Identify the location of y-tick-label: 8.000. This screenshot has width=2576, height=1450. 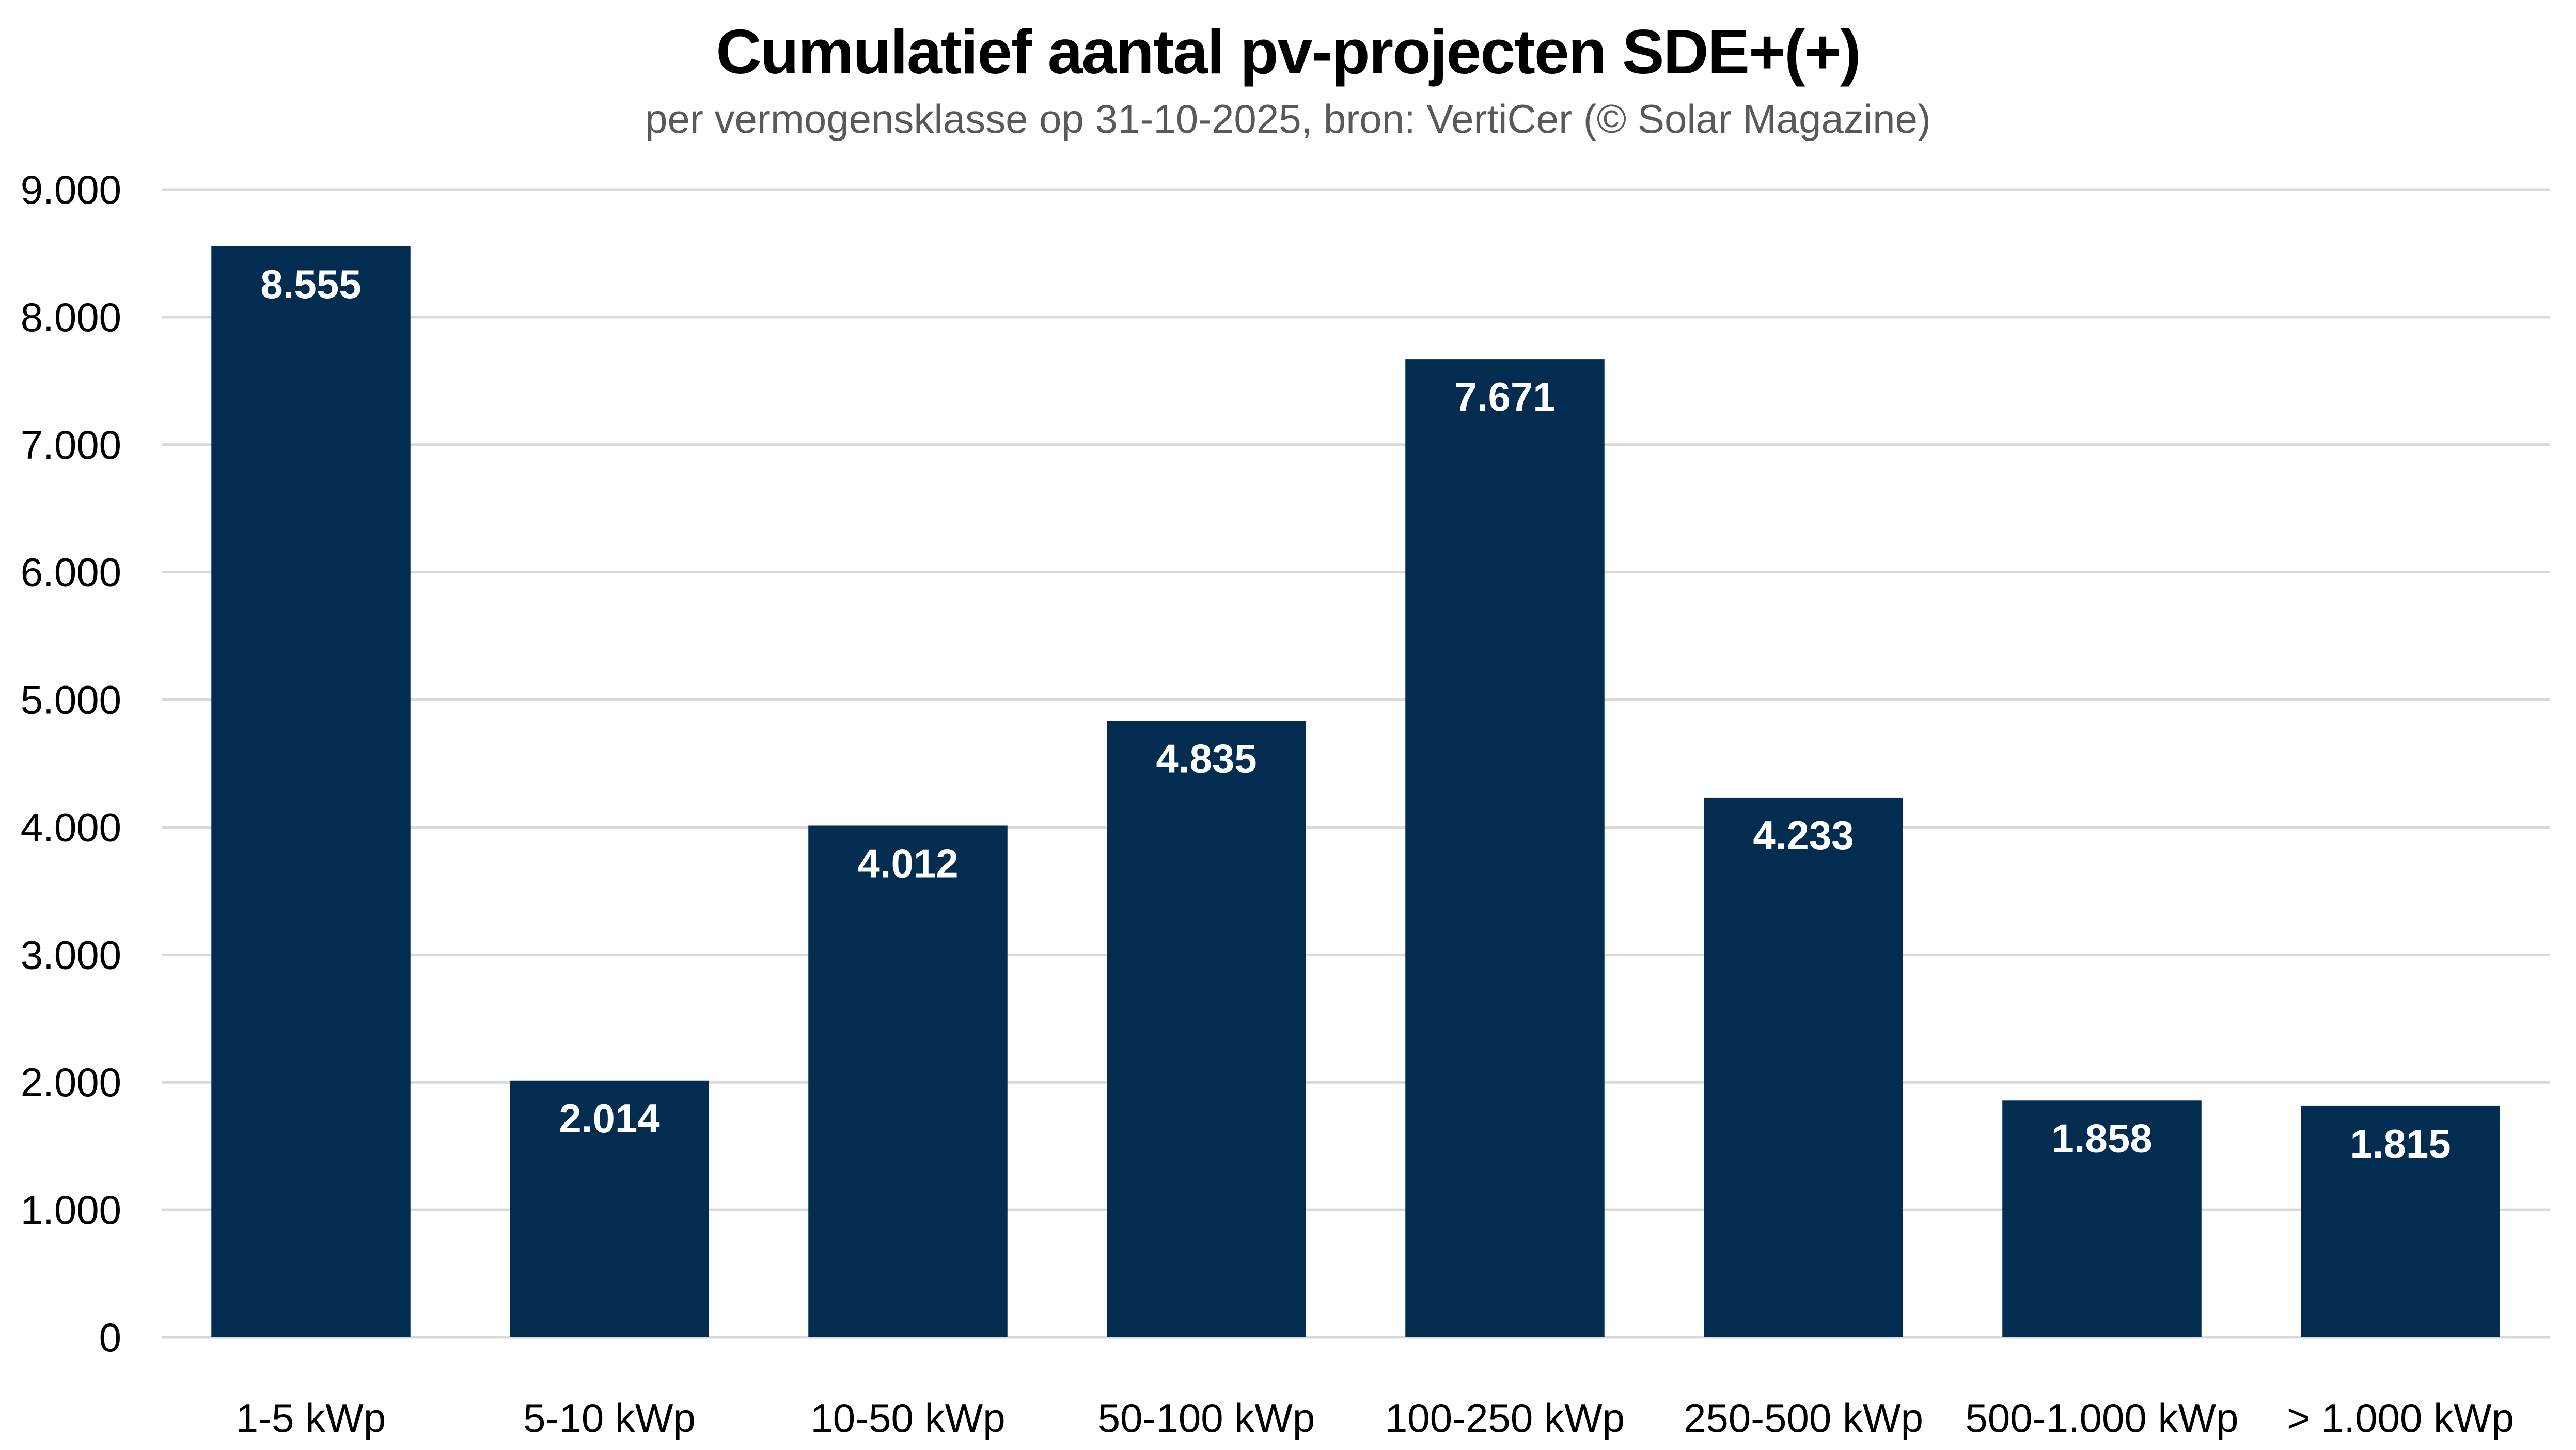
(71, 317).